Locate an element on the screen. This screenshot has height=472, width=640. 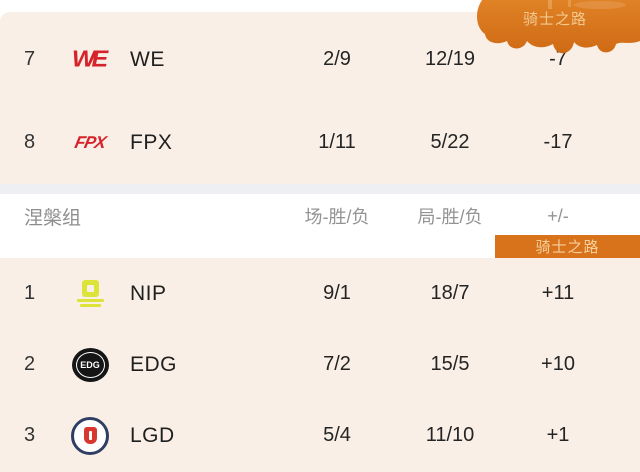
knights-road-badge: 骑士之路 is located at coordinates (567, 246).